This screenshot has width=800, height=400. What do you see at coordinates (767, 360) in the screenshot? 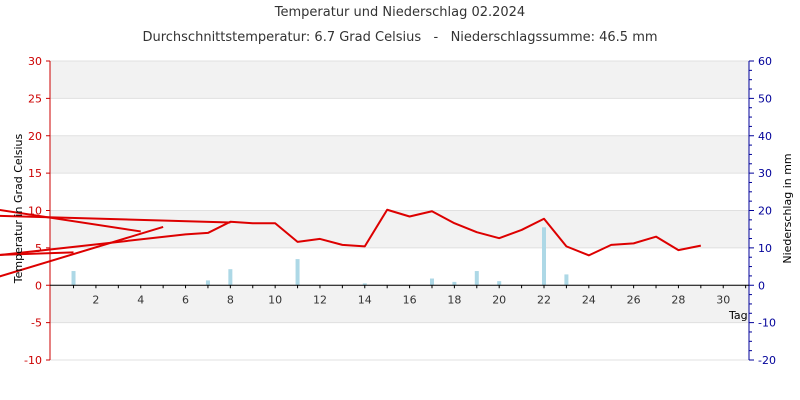
I see `right-tick-label: -20` at bounding box center [767, 360].